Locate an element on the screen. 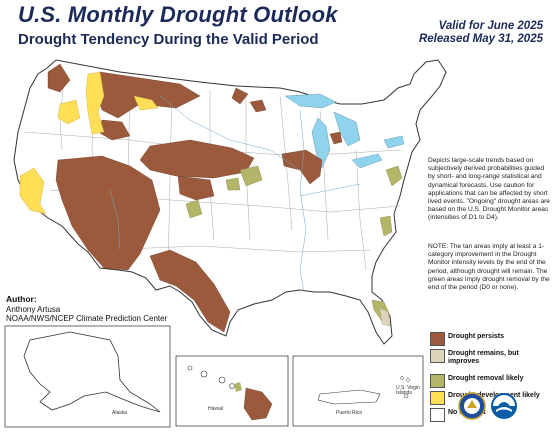 This screenshot has height=433, width=557. map-subtitle: Drought Tendency During the Valid Period is located at coordinates (168, 39).